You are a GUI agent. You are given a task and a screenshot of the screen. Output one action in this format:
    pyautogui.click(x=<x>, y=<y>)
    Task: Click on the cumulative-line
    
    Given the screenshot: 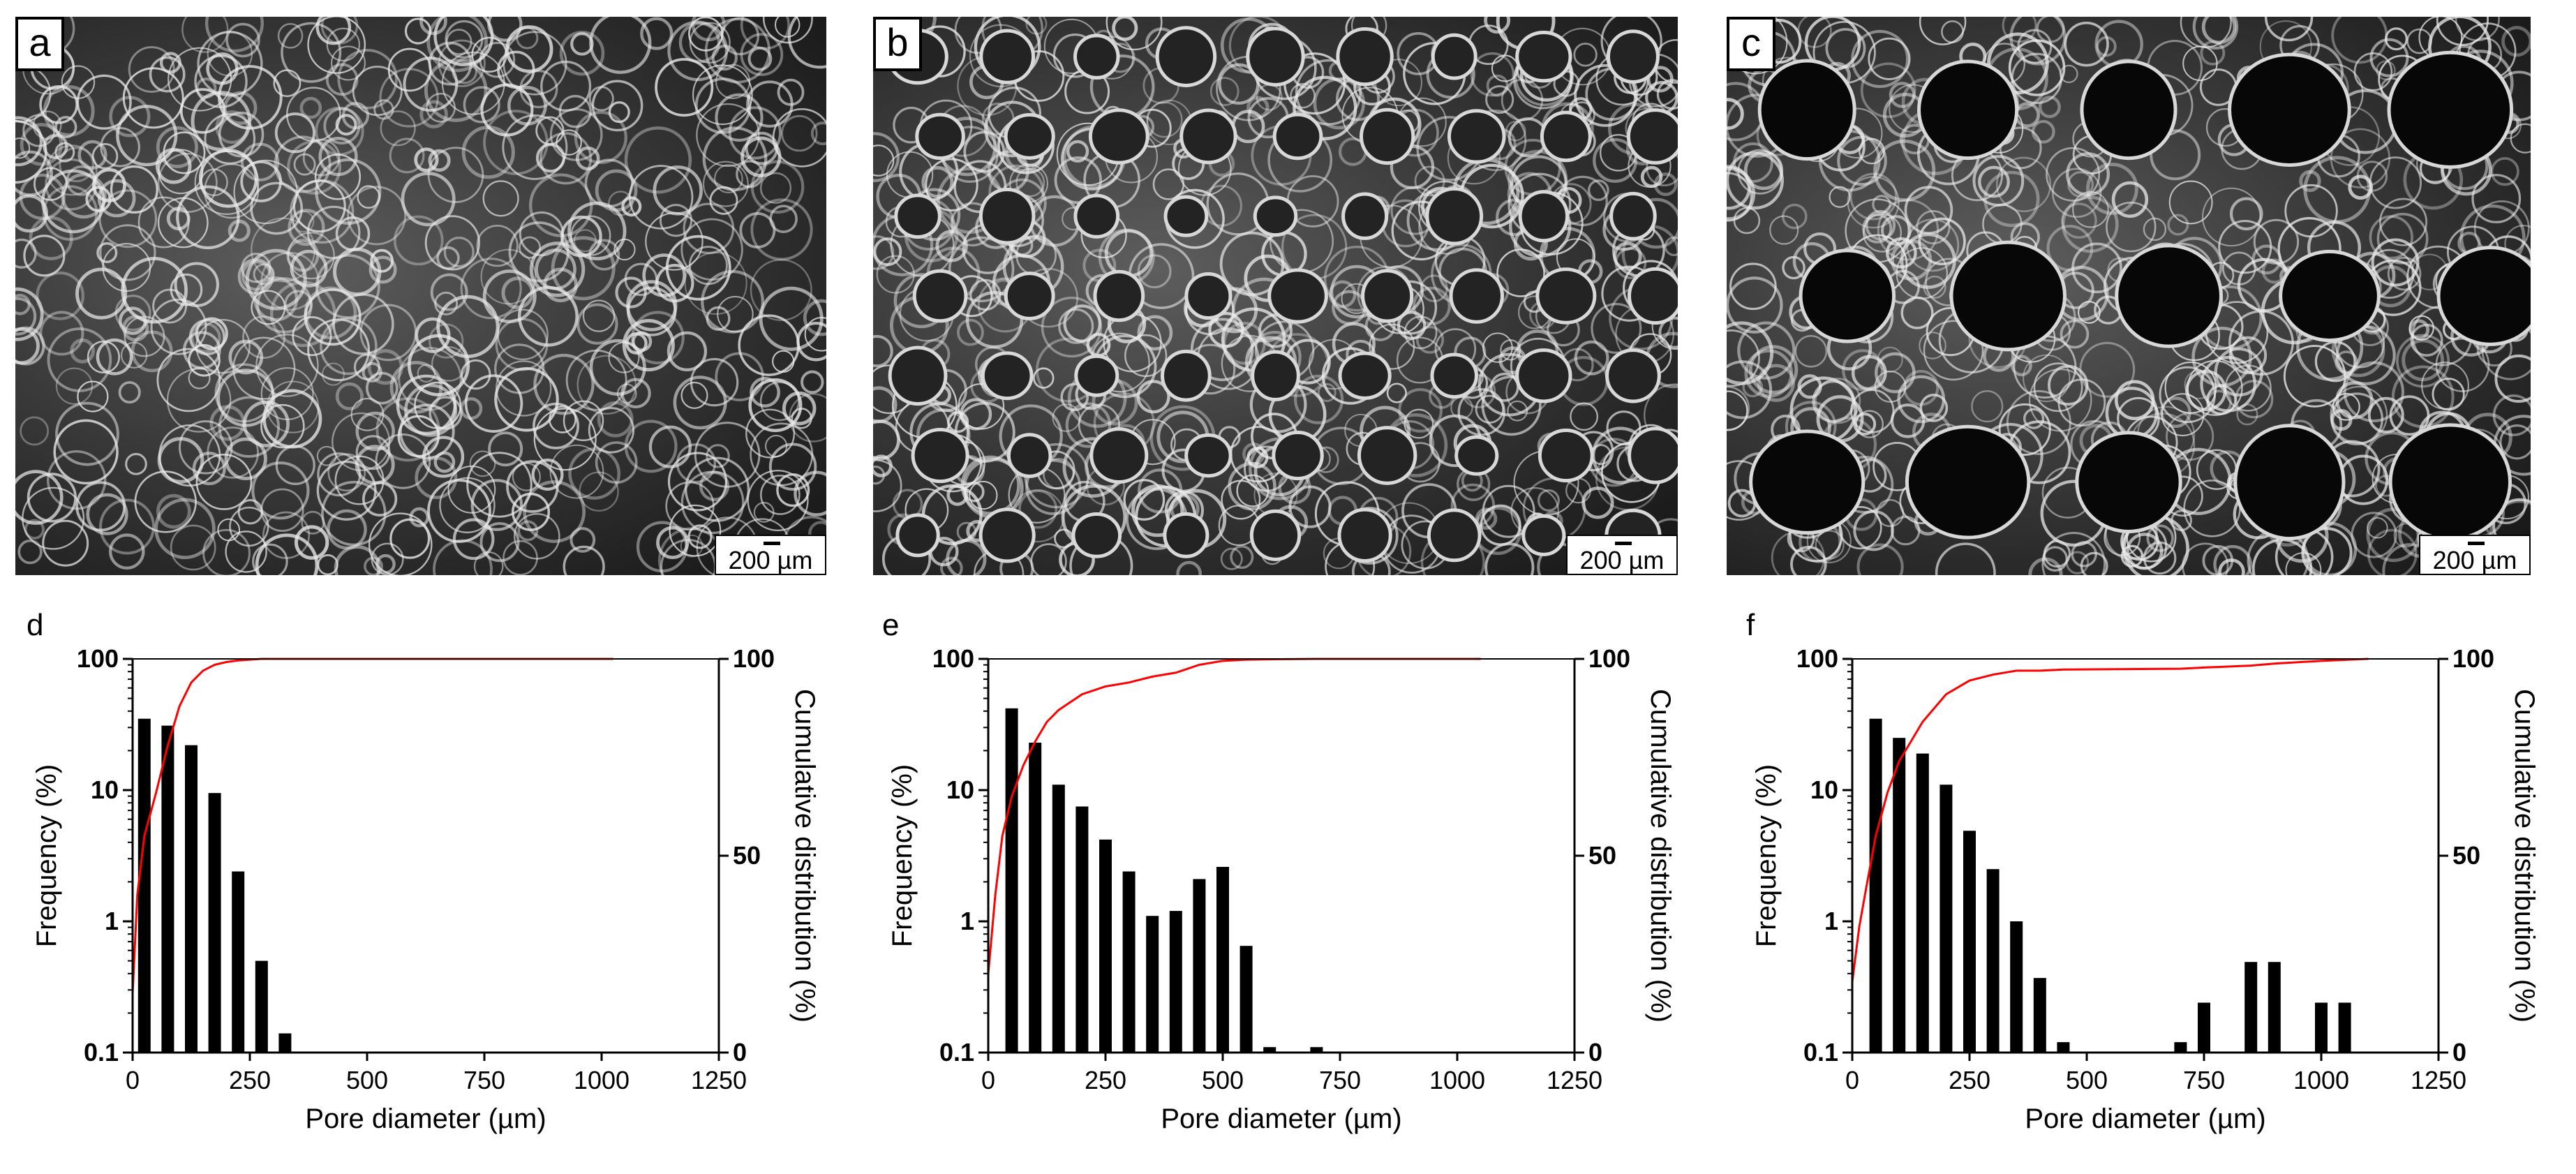 What is the action you would take?
    pyautogui.click(x=2110, y=819)
    